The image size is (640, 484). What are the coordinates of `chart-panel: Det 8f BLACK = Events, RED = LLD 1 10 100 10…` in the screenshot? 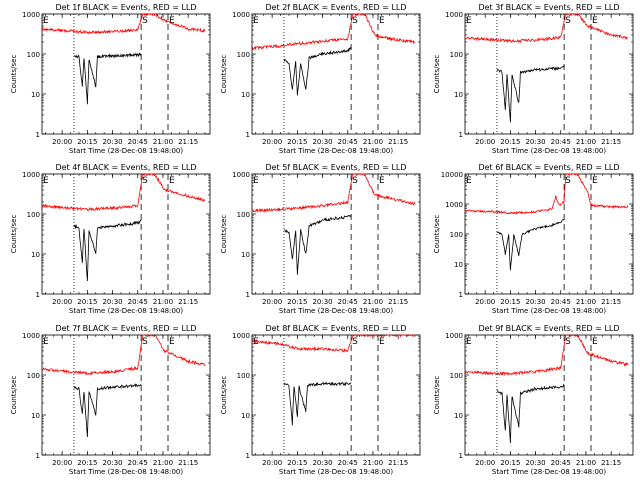 It's located at (320, 400).